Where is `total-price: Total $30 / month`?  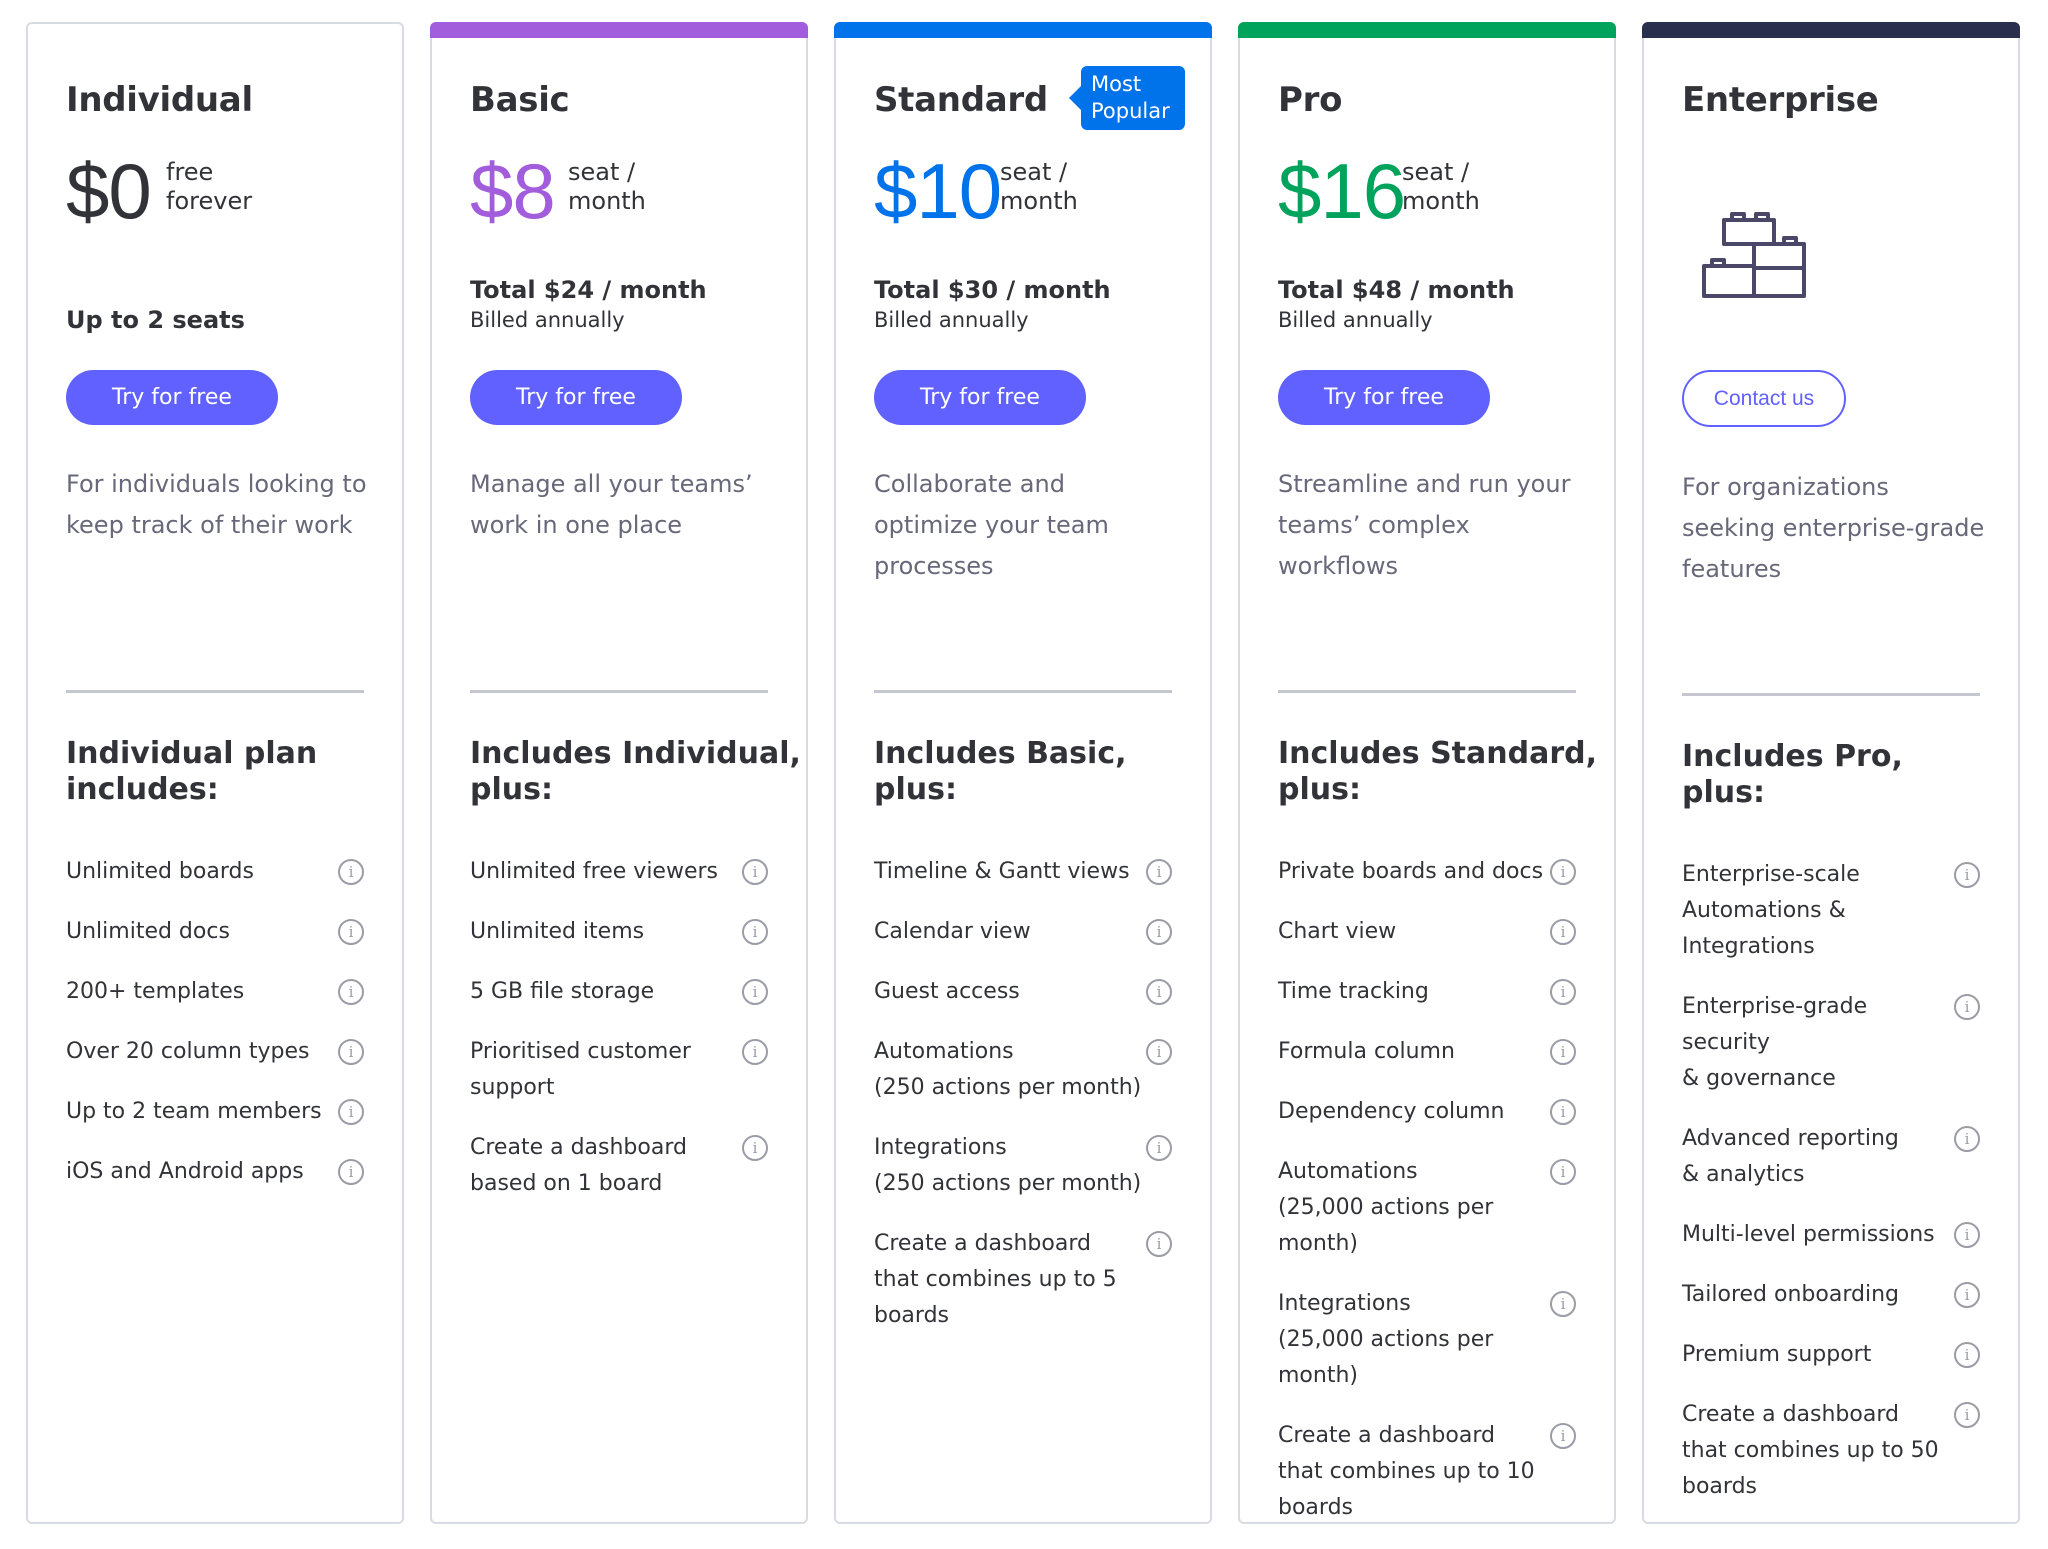
total-price: Total $30 / month is located at coordinates (992, 290).